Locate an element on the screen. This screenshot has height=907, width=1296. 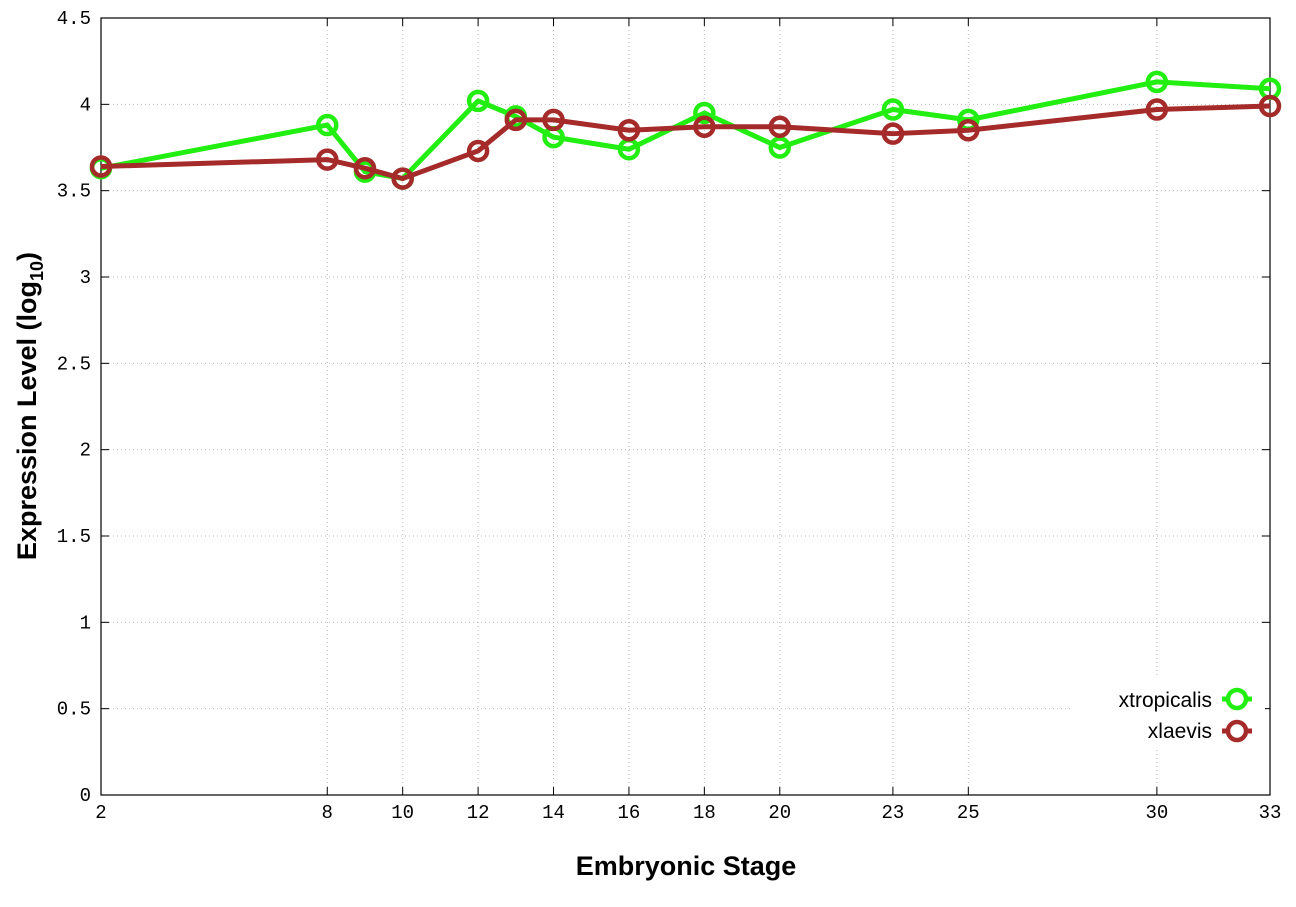
y-tick-label: 0.5 is located at coordinates (74, 710).